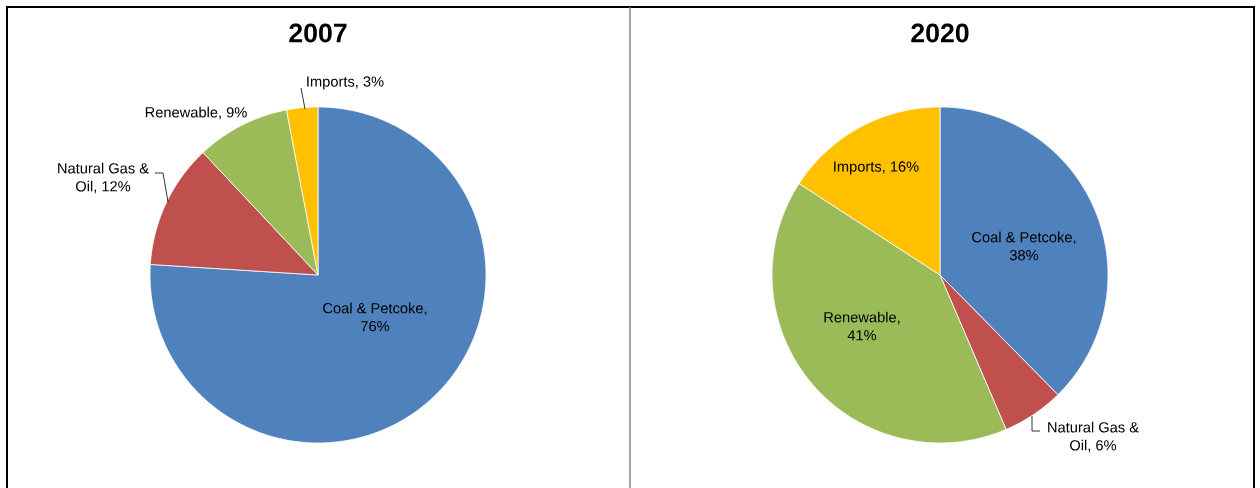  Describe the element at coordinates (876, 168) in the screenshot. I see `data-label: Imports, 16%` at that location.